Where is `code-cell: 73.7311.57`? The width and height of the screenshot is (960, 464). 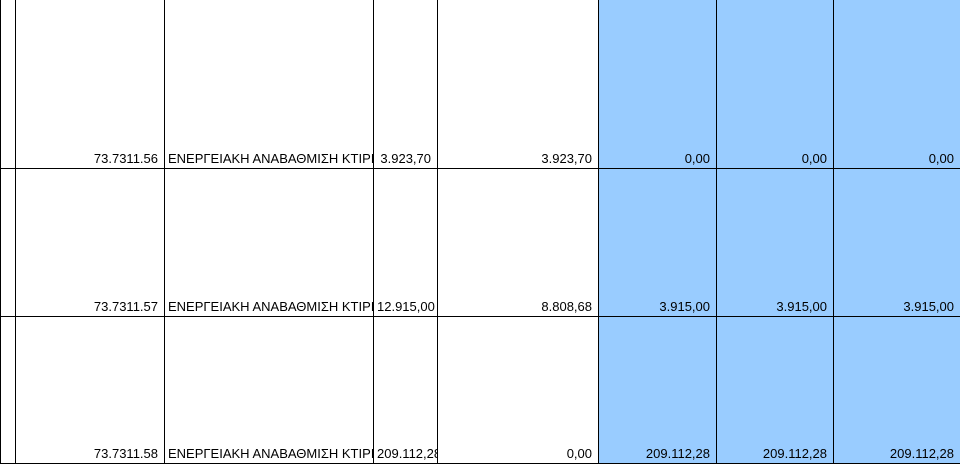
code-cell: 73.7311.57 is located at coordinates (90, 243).